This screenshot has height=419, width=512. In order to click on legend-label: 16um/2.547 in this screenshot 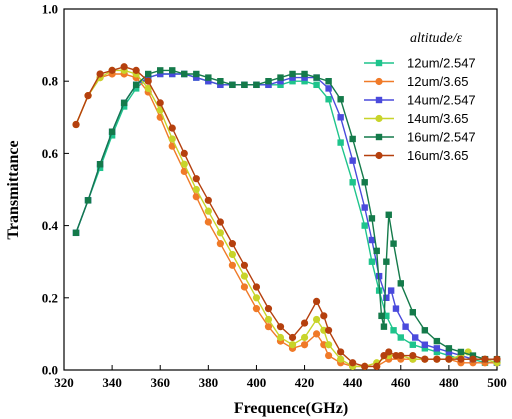, I will do `click(441, 137)`.